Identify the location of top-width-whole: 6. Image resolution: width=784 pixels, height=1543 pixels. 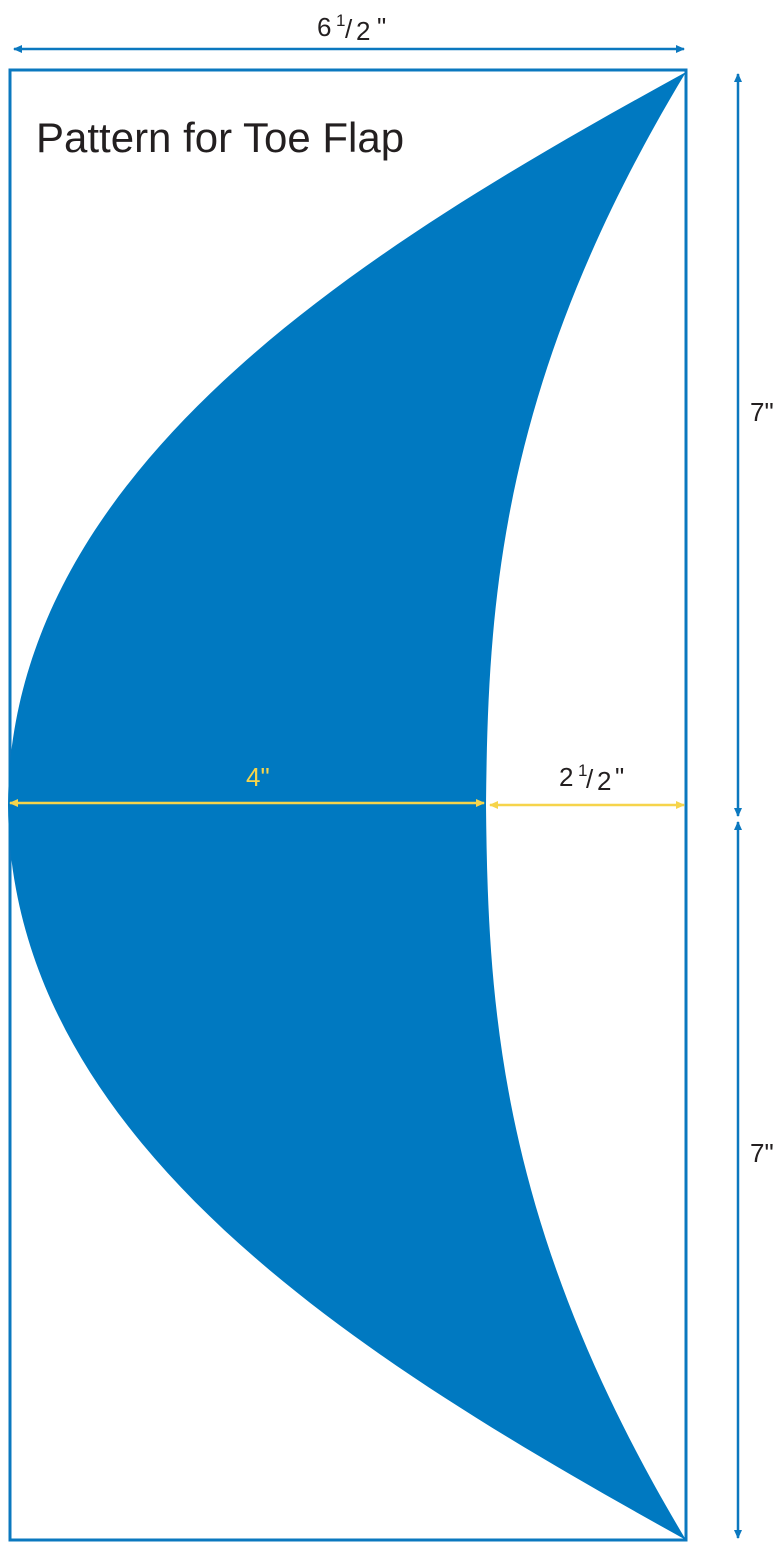
(324, 27).